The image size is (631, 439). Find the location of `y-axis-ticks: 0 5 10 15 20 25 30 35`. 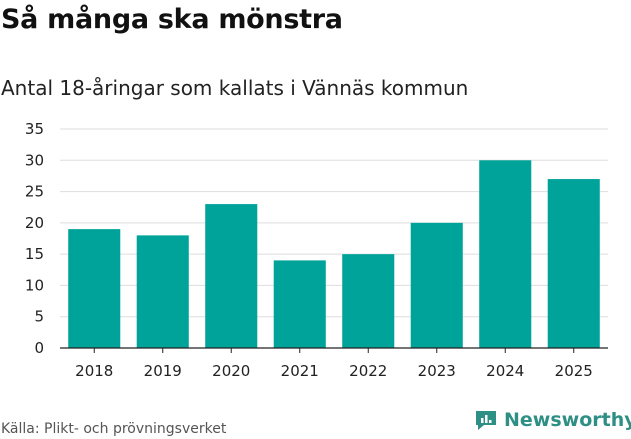

y-axis-ticks: 0 5 10 15 20 25 30 35 is located at coordinates (34, 238).